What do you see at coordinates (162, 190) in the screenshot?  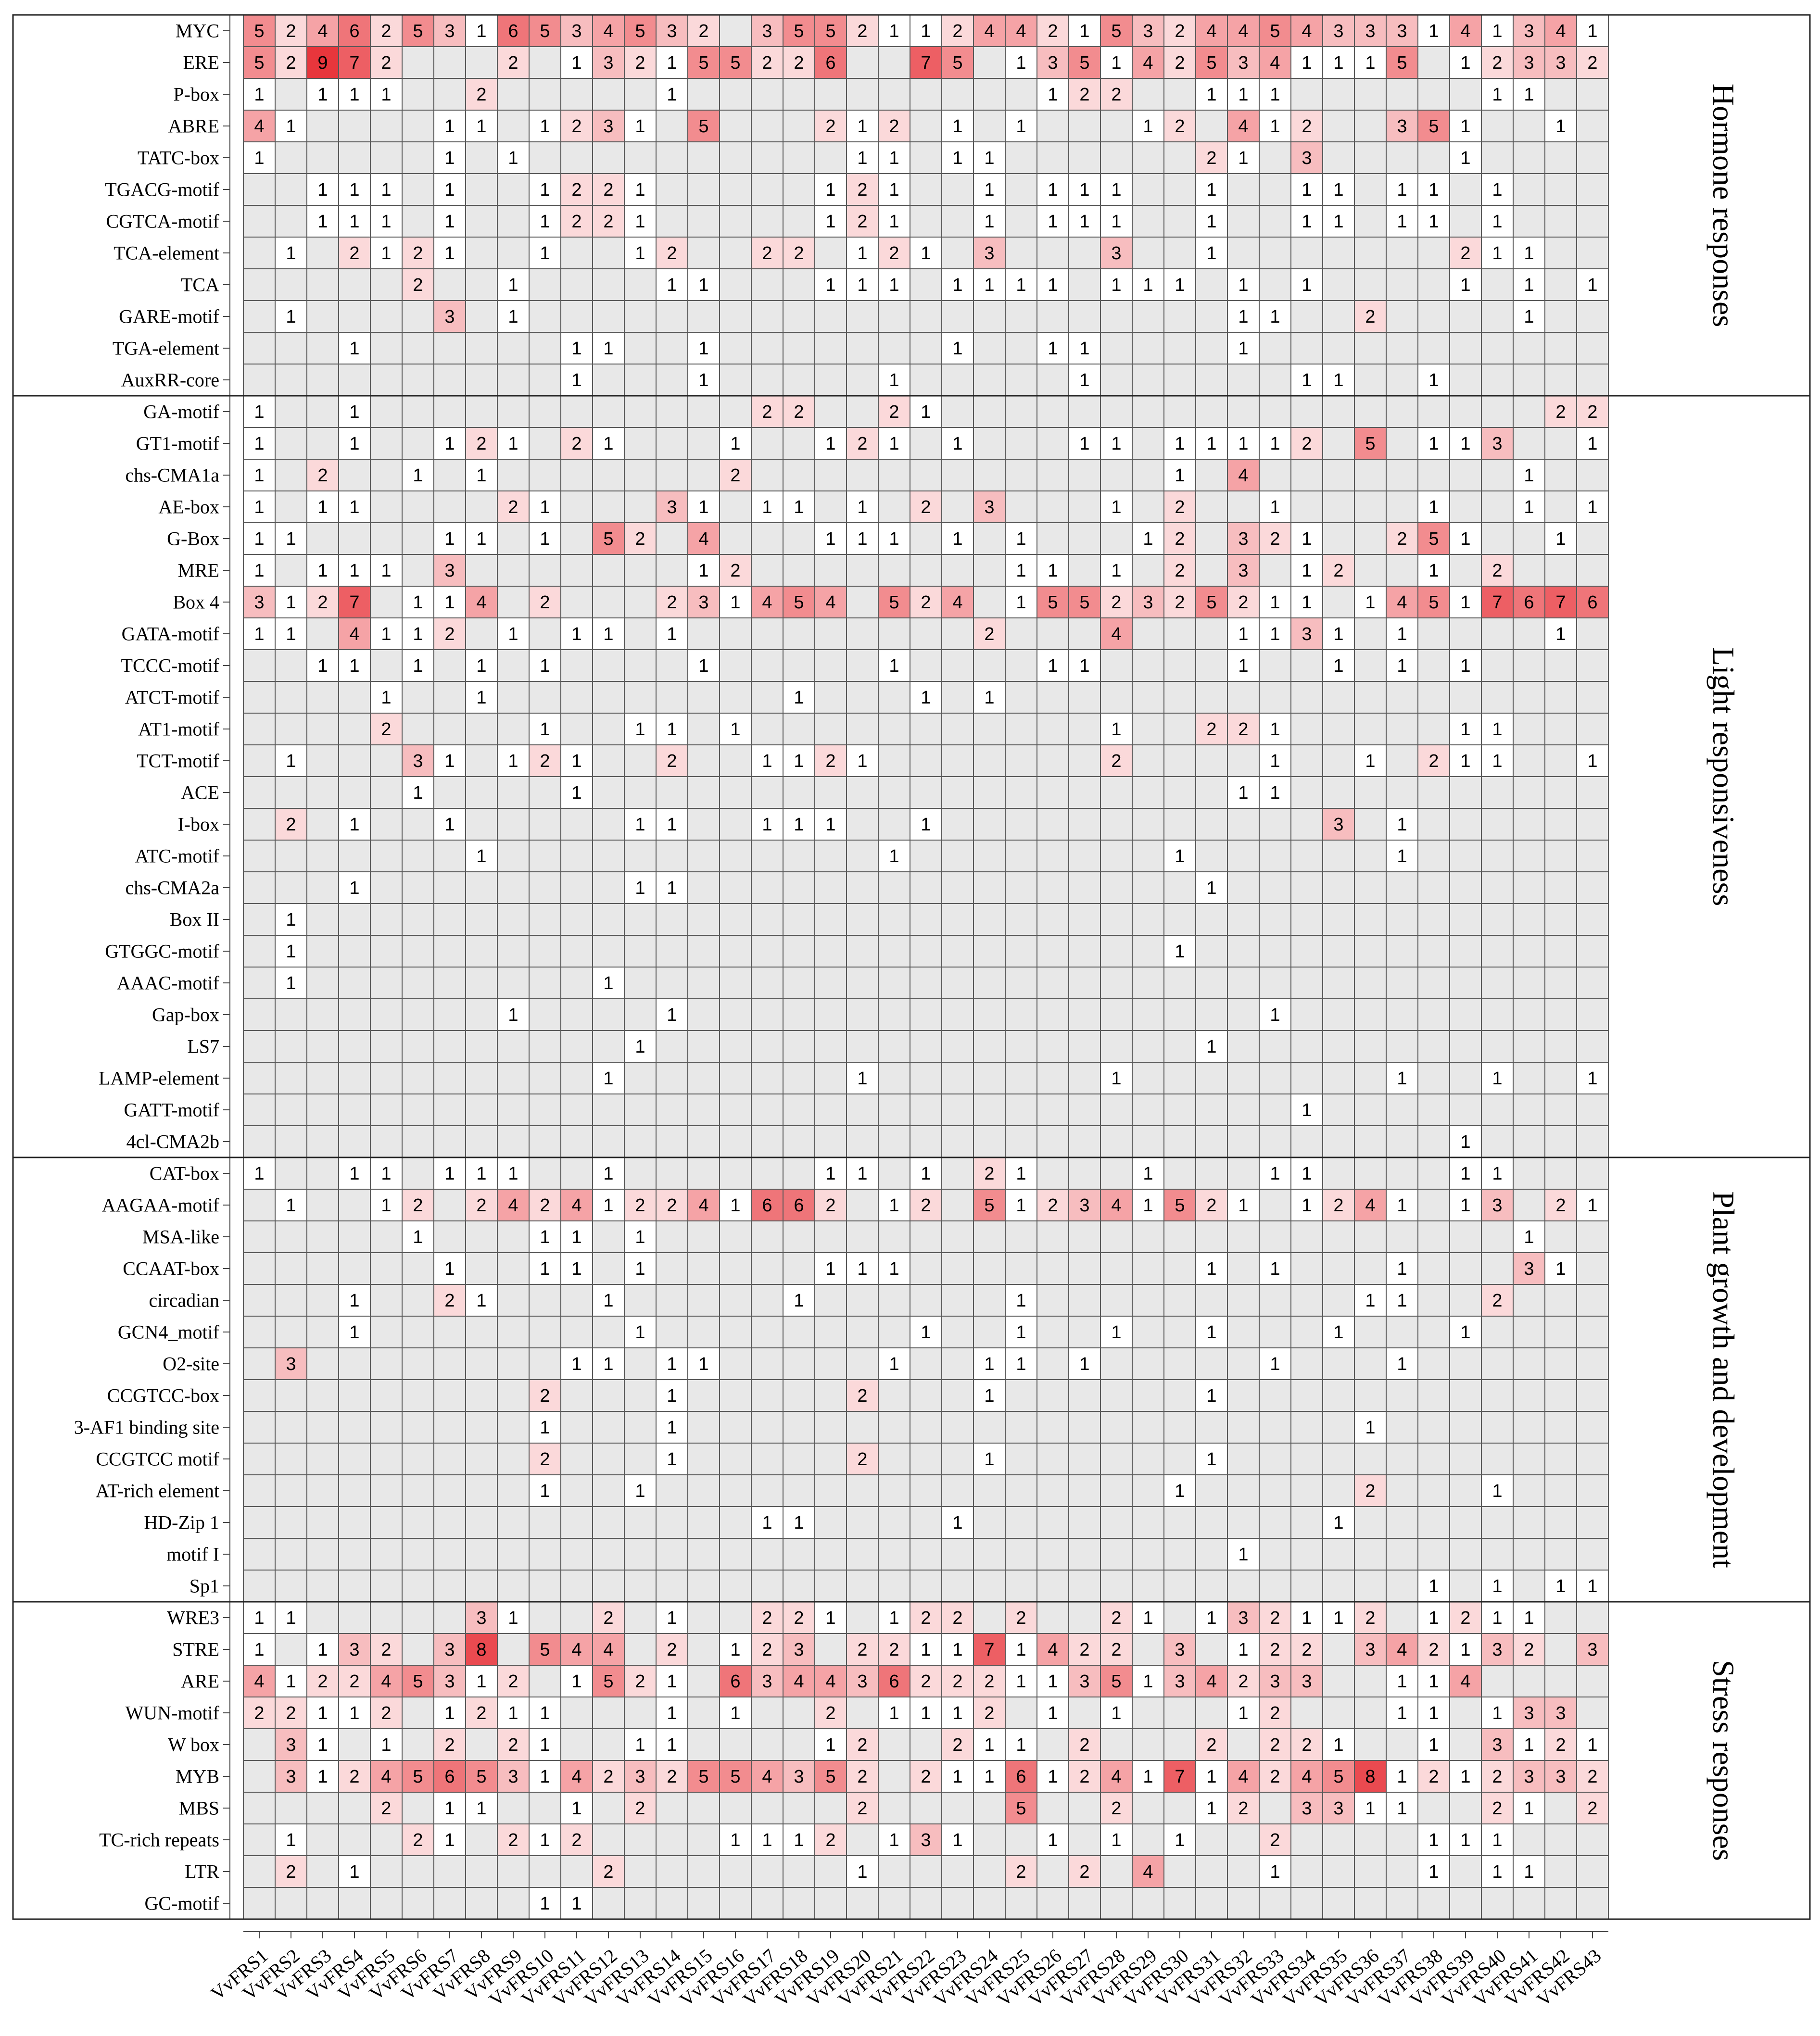 I see `row-label-tgacg-motif: TGACG-motif` at bounding box center [162, 190].